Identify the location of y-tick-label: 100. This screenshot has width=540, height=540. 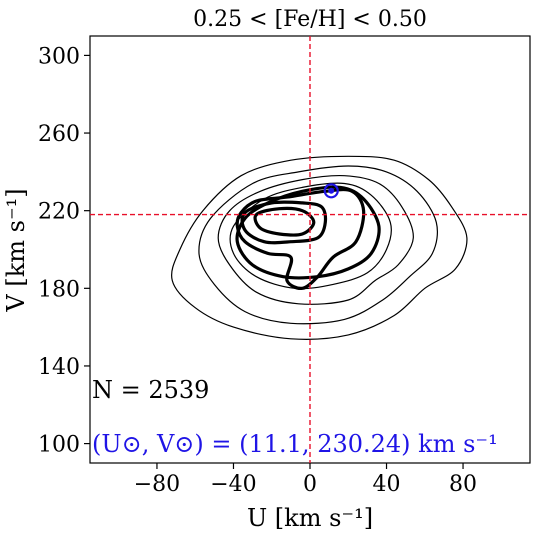
(59, 445).